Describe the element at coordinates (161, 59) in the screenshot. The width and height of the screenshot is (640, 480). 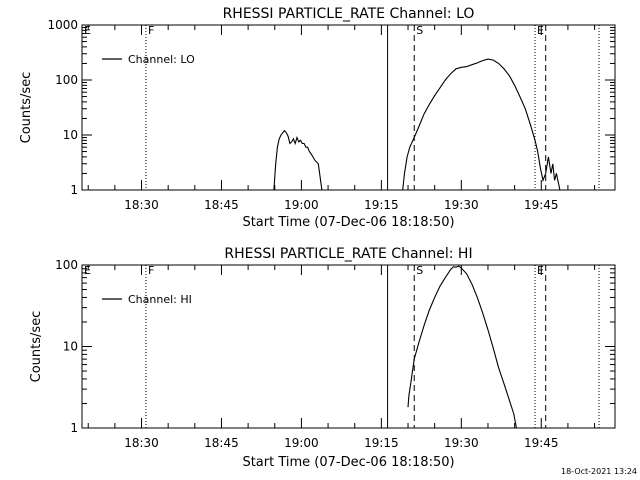
I see `legend-label: Channel: LO` at that location.